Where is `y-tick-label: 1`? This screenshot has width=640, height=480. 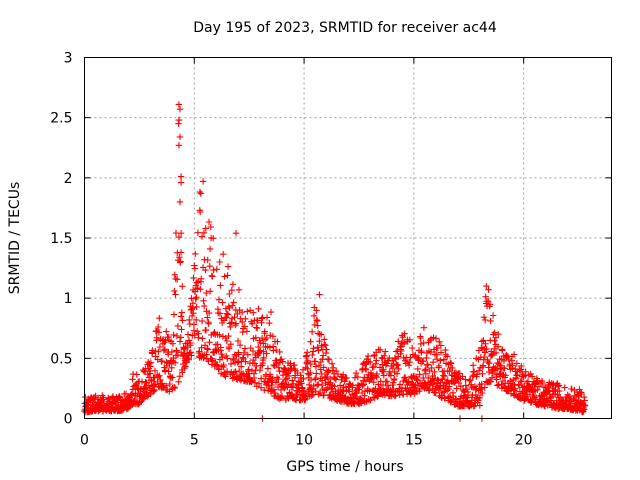
y-tick-label: 1 is located at coordinates (68, 299).